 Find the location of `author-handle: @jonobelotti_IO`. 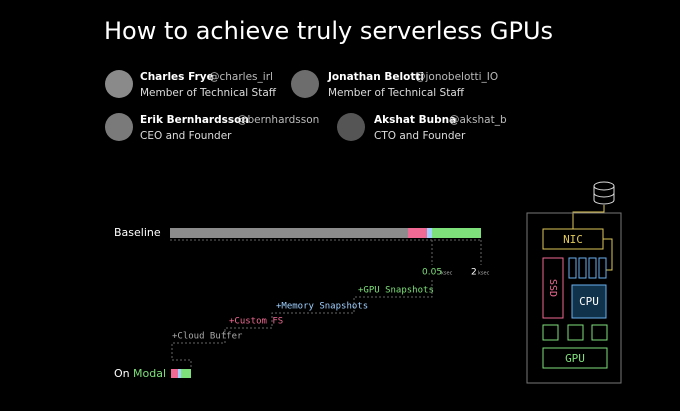

author-handle: @jonobelotti_IO is located at coordinates (456, 77).